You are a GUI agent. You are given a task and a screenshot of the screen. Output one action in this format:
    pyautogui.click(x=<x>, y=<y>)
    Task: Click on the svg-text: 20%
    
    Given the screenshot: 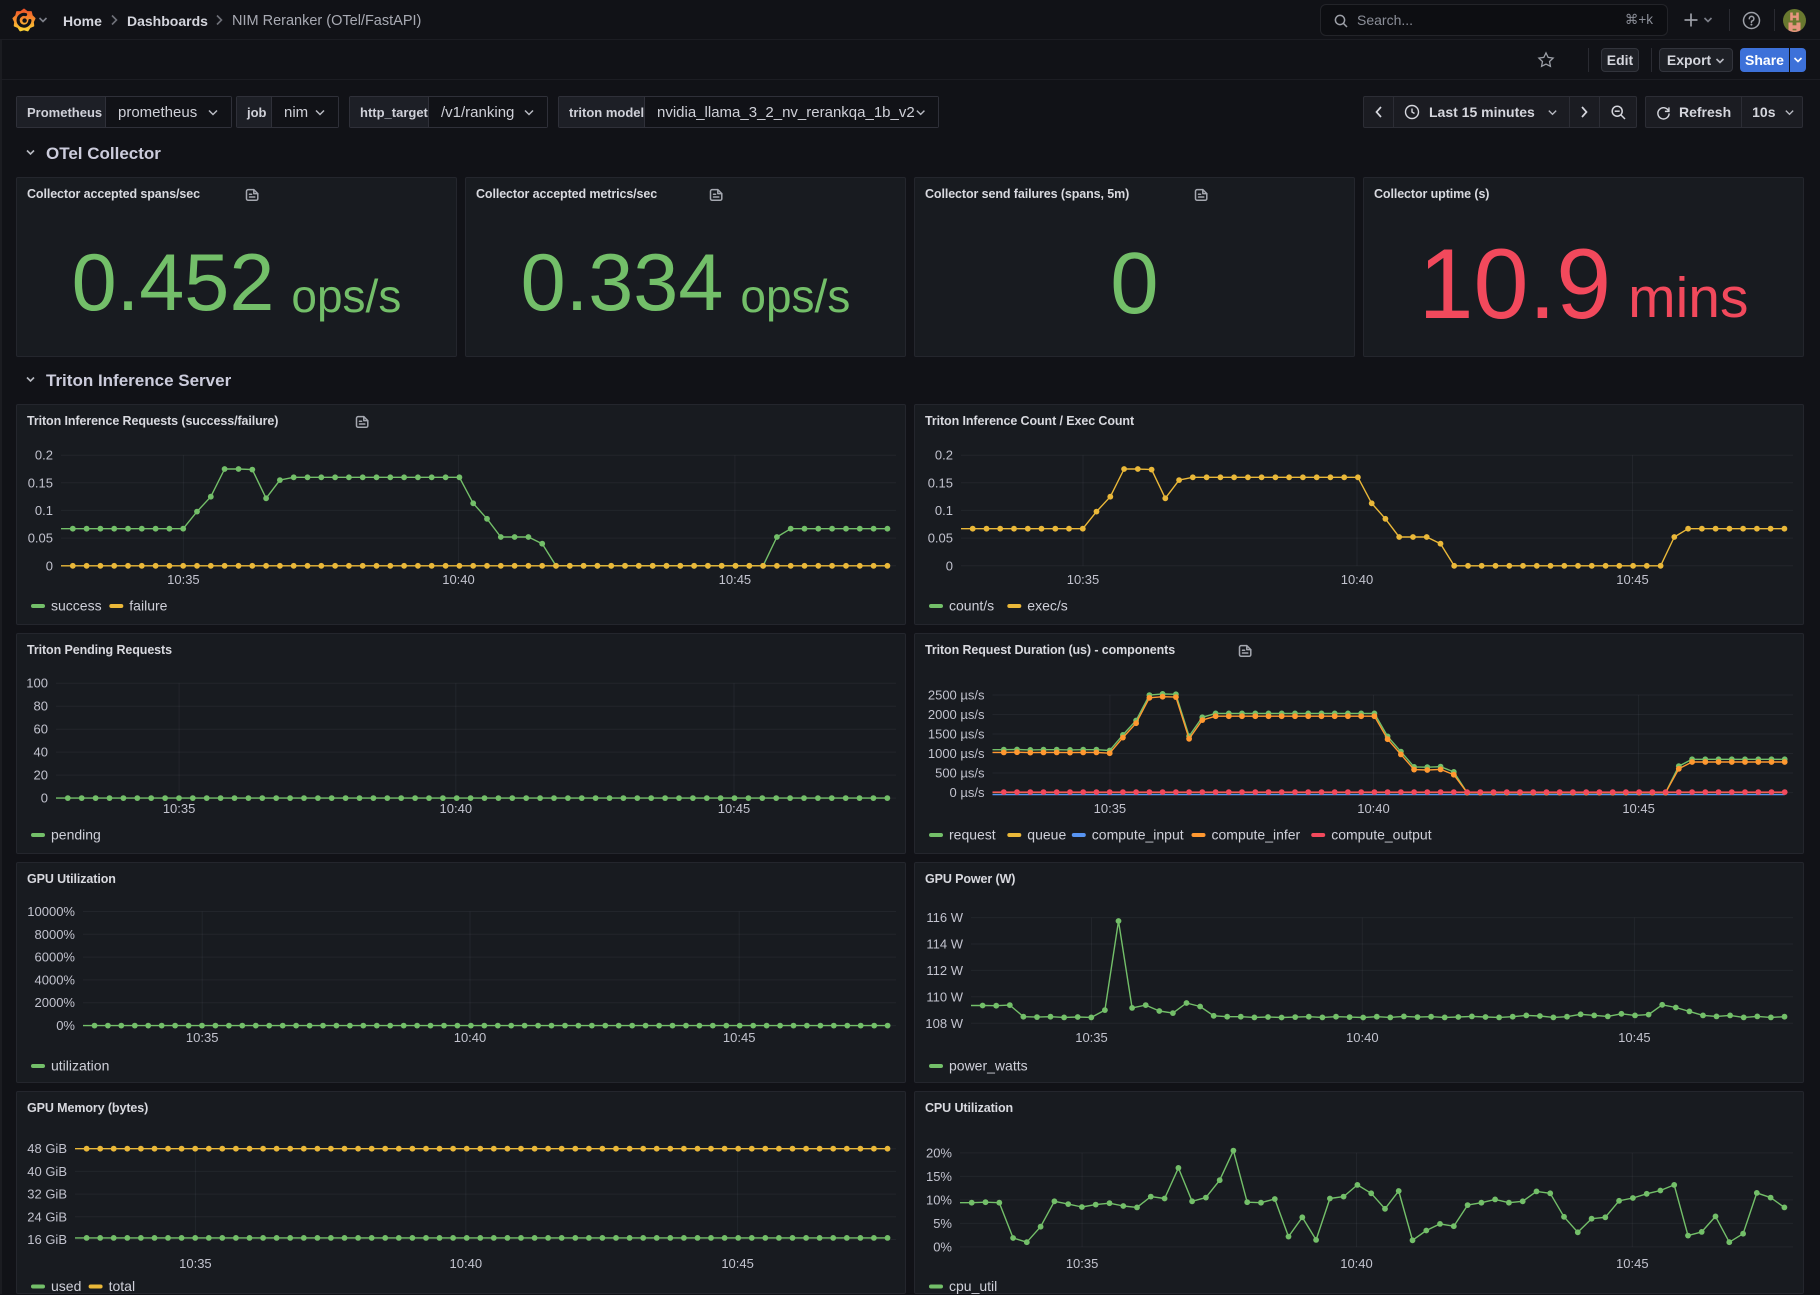 What is the action you would take?
    pyautogui.click(x=939, y=1152)
    